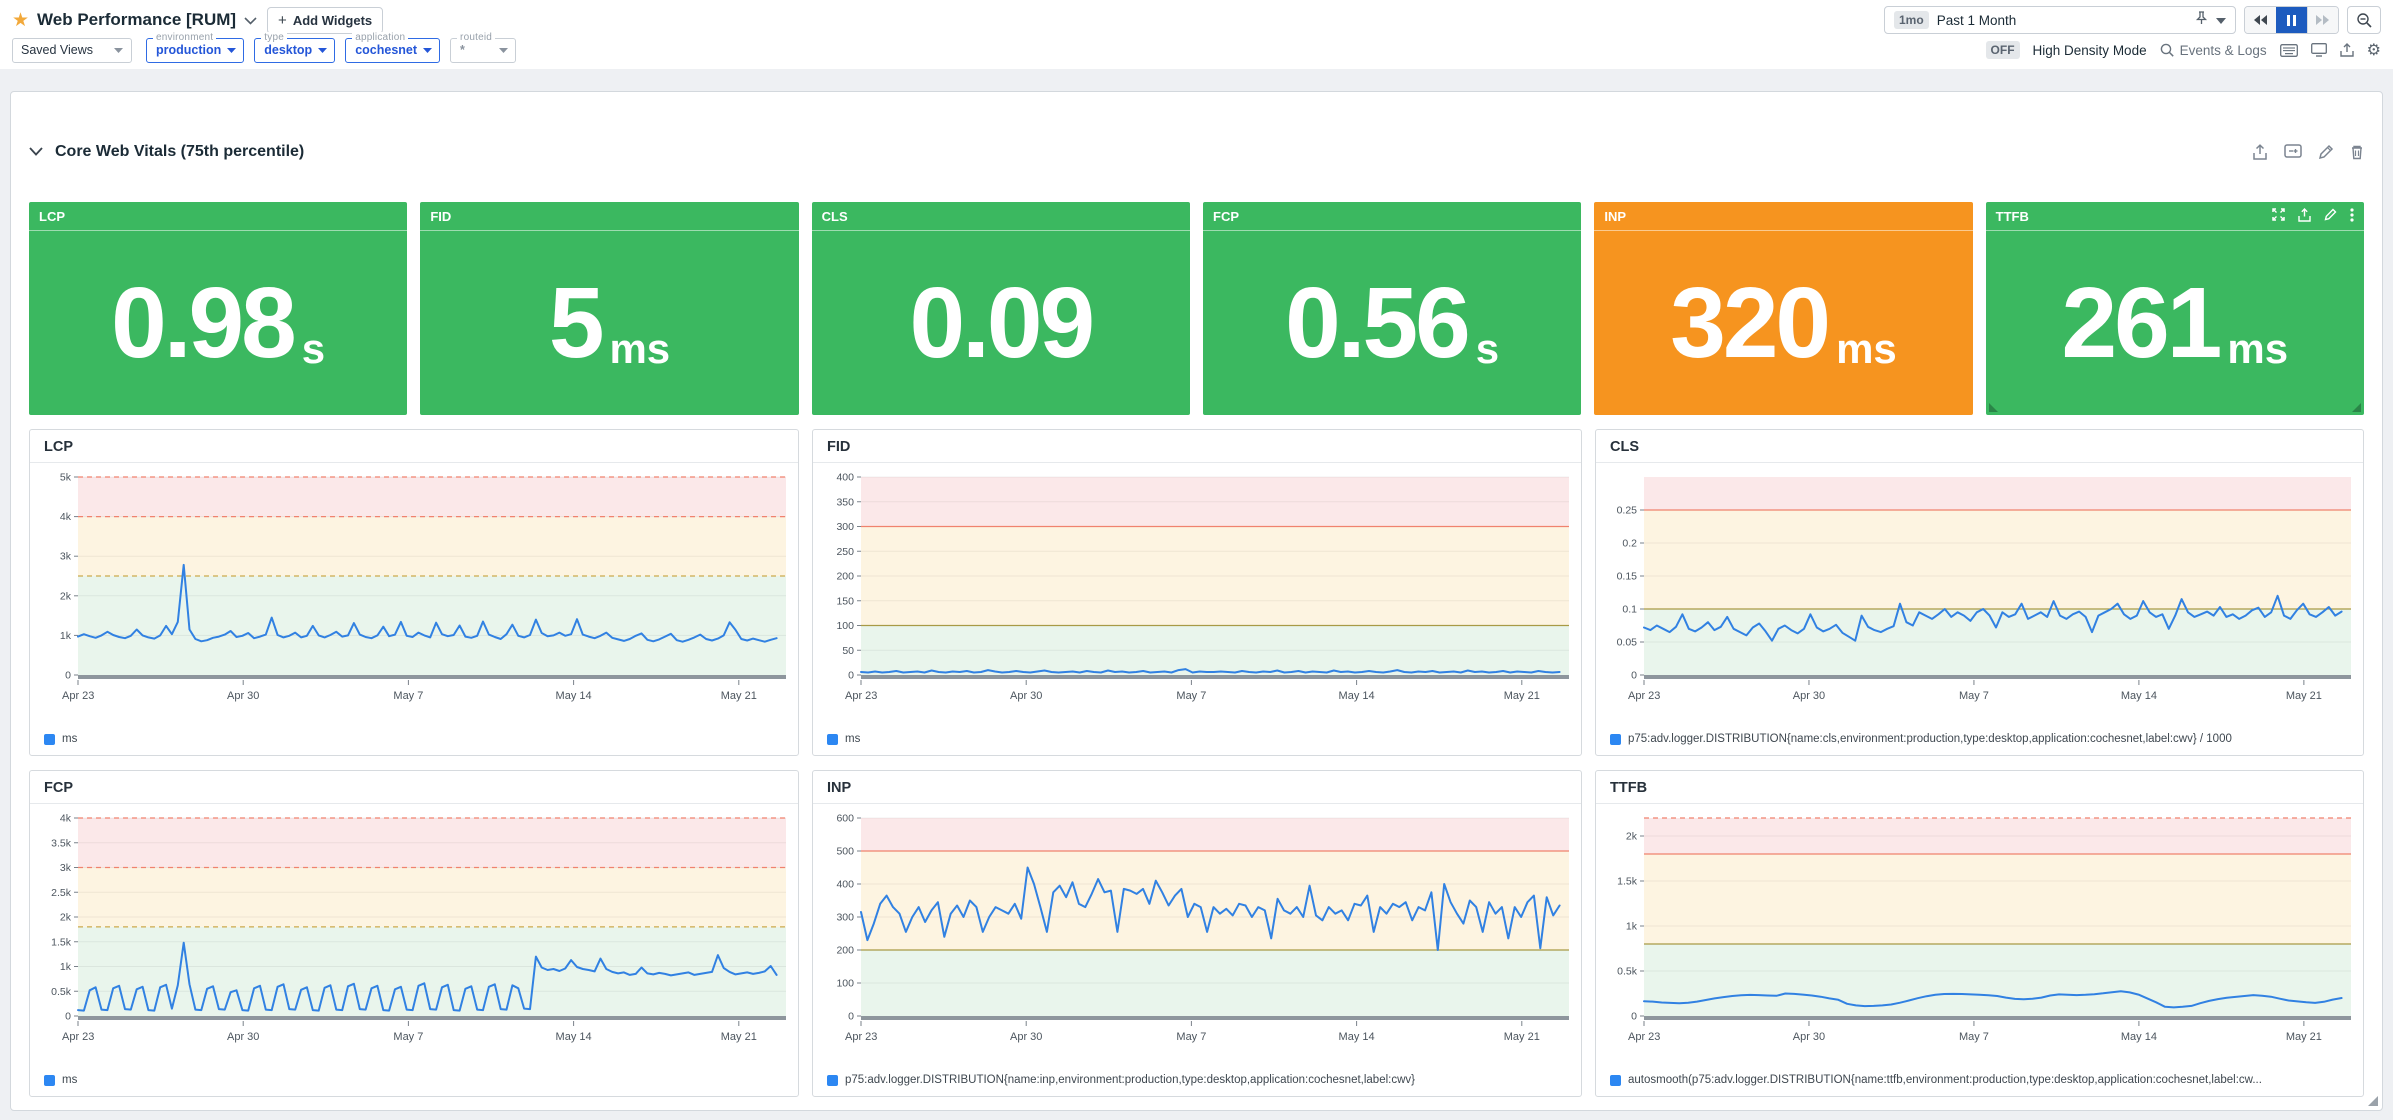 Image resolution: width=2393 pixels, height=1120 pixels. Describe the element at coordinates (2304, 216) in the screenshot. I see `export-tile-icon` at that location.